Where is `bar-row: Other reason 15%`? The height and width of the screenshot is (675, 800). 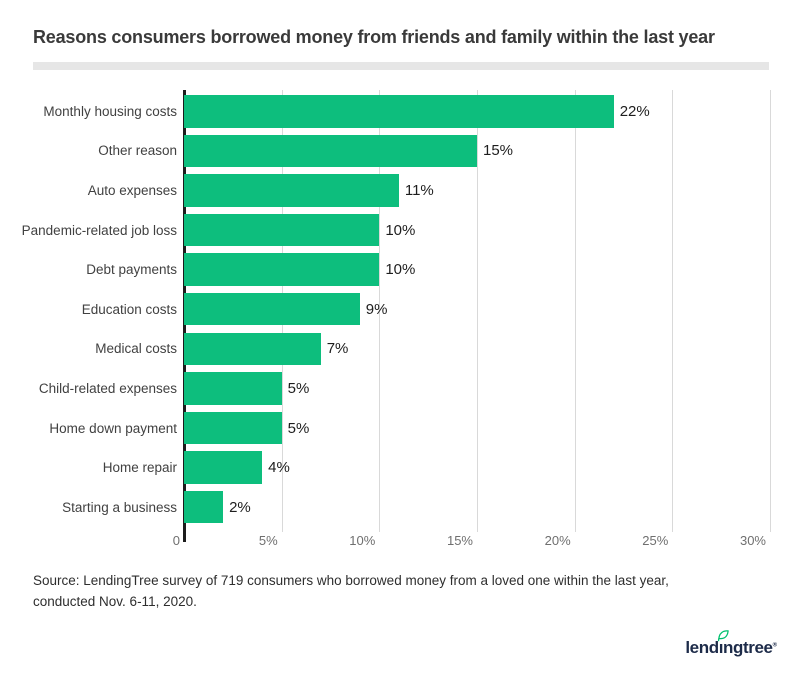
bar-row: Other reason 15% is located at coordinates (400, 151).